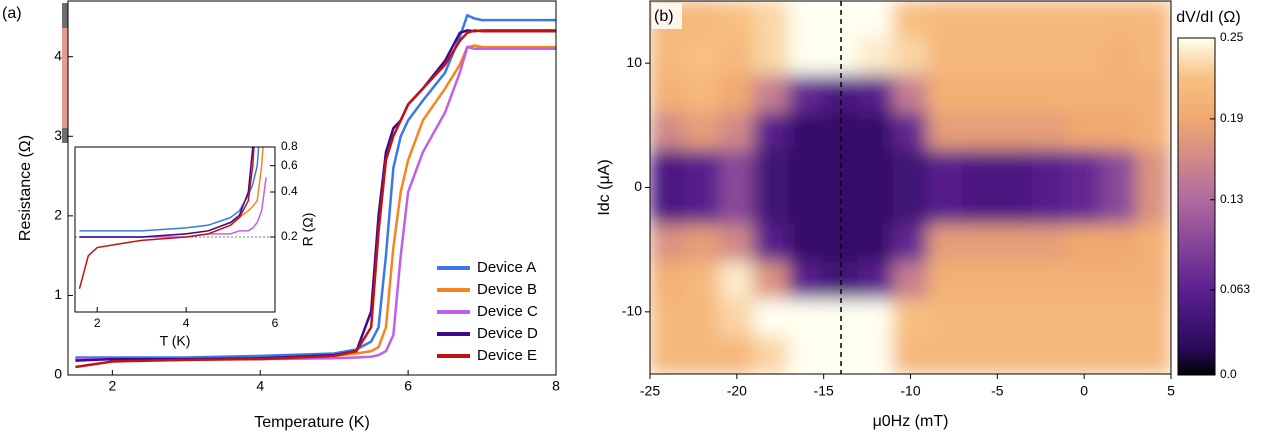 The height and width of the screenshot is (444, 1270). I want to click on x-tick-label: -20, so click(737, 391).